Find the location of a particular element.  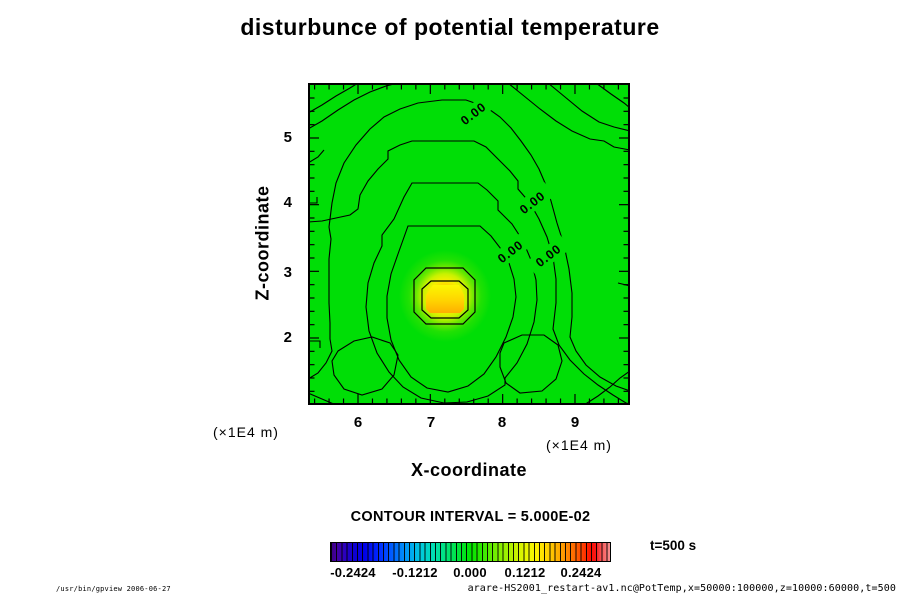

colorbar-tick-label: -0.1212 is located at coordinates (415, 572).